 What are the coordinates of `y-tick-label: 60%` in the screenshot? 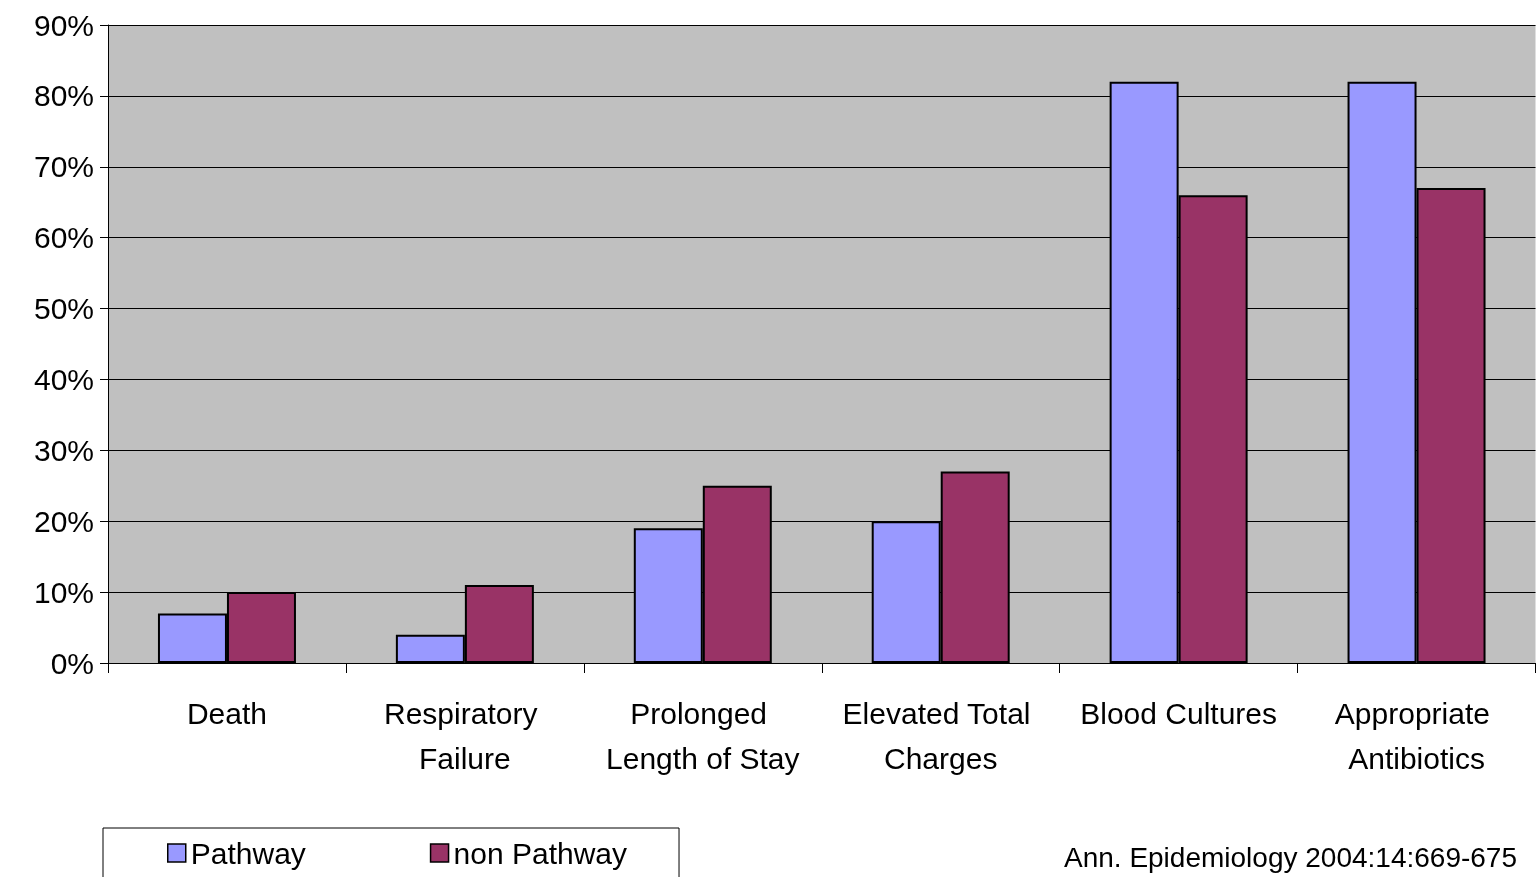 It's located at (63, 238).